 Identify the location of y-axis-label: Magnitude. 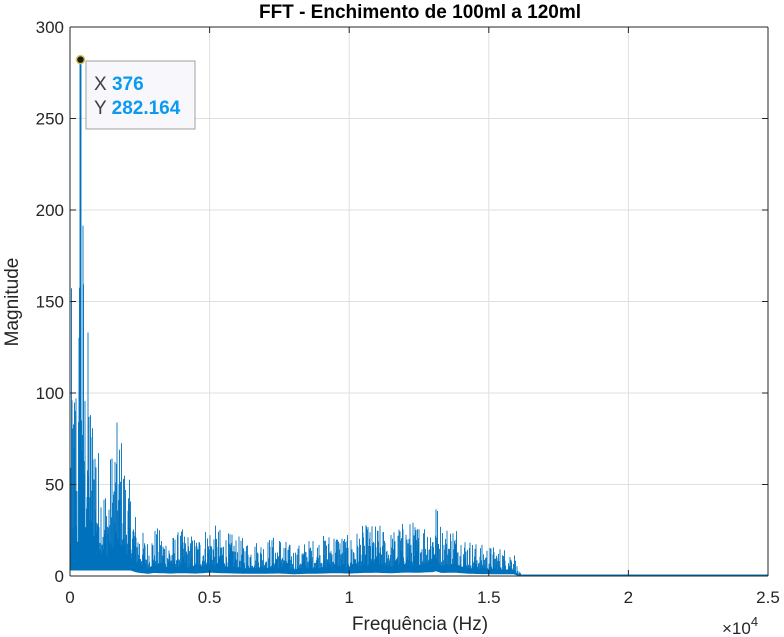
(12, 302).